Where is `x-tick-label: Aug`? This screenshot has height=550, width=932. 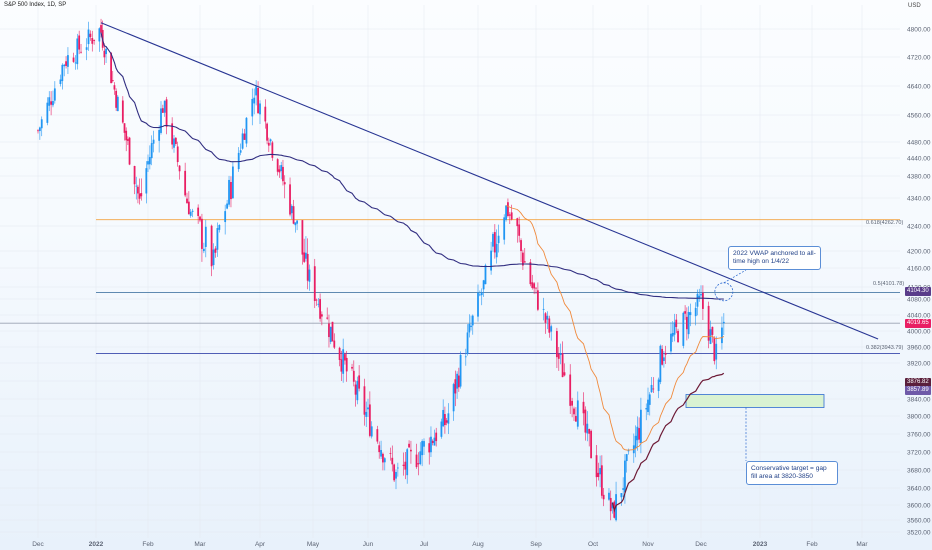 x-tick-label: Aug is located at coordinates (478, 544).